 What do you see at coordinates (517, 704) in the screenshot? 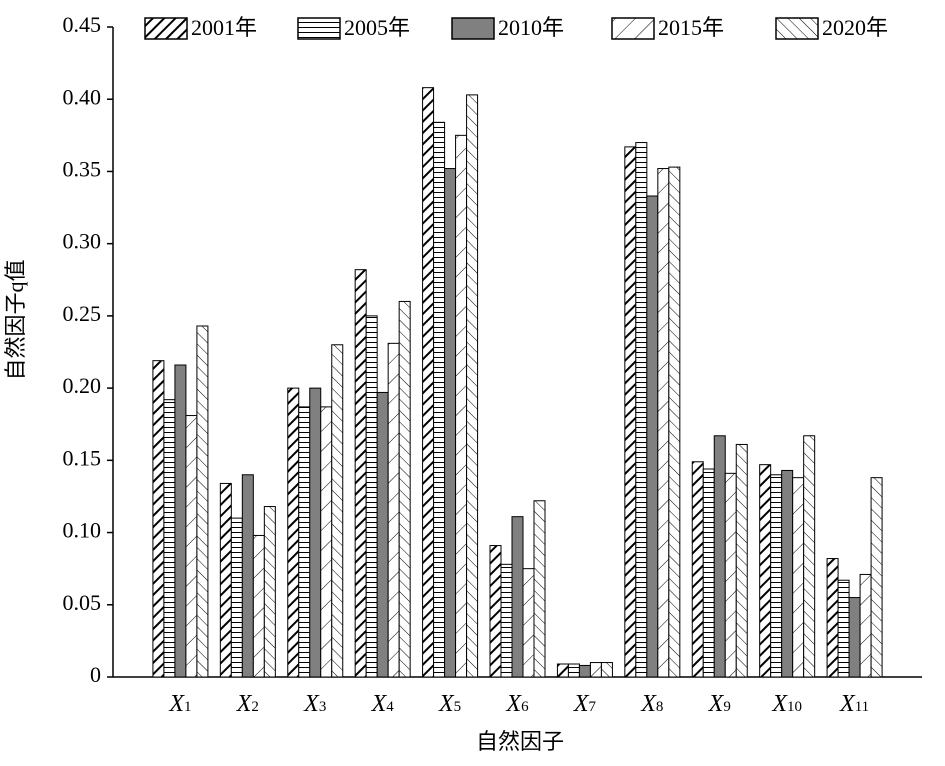
I see `x-tick-label: X6` at bounding box center [517, 704].